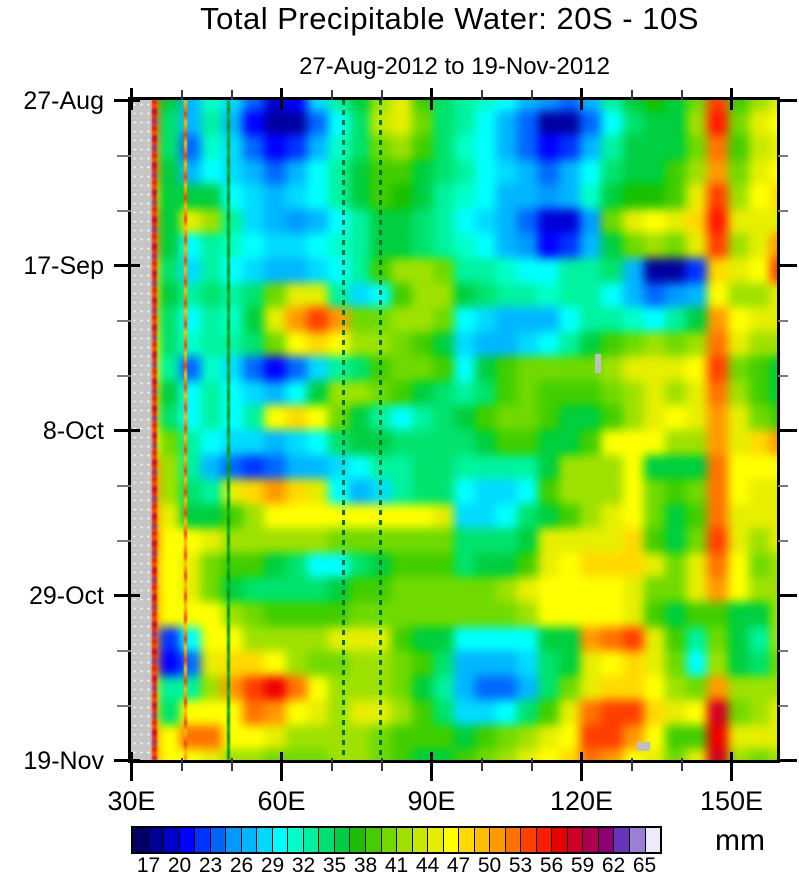  What do you see at coordinates (449, 18) in the screenshot?
I see `page-title: Total Precipitable Water: 20S - 10S` at bounding box center [449, 18].